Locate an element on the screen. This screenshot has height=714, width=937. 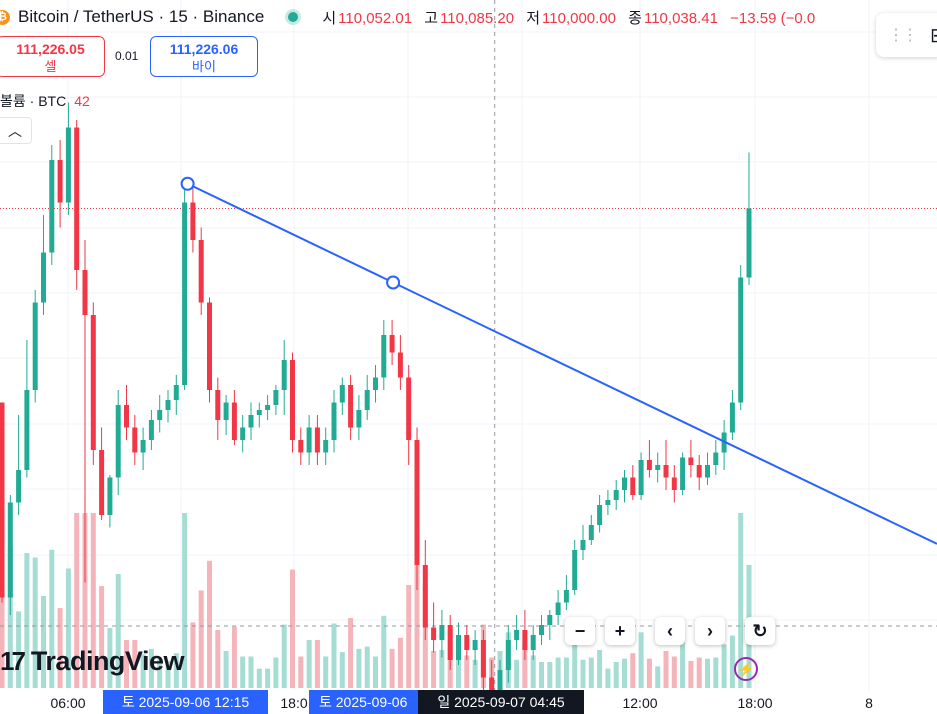
zoom-in-button: + is located at coordinates (620, 631).